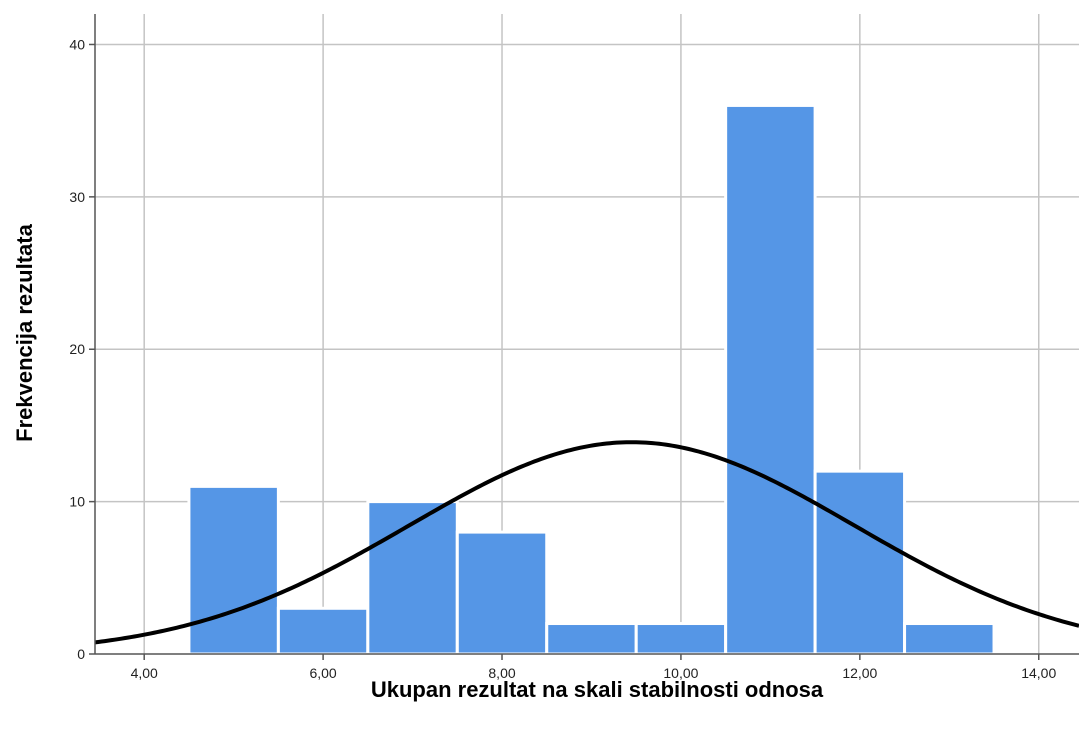  I want to click on y-axis-title: Frekvencija rezultata, so click(24, 332).